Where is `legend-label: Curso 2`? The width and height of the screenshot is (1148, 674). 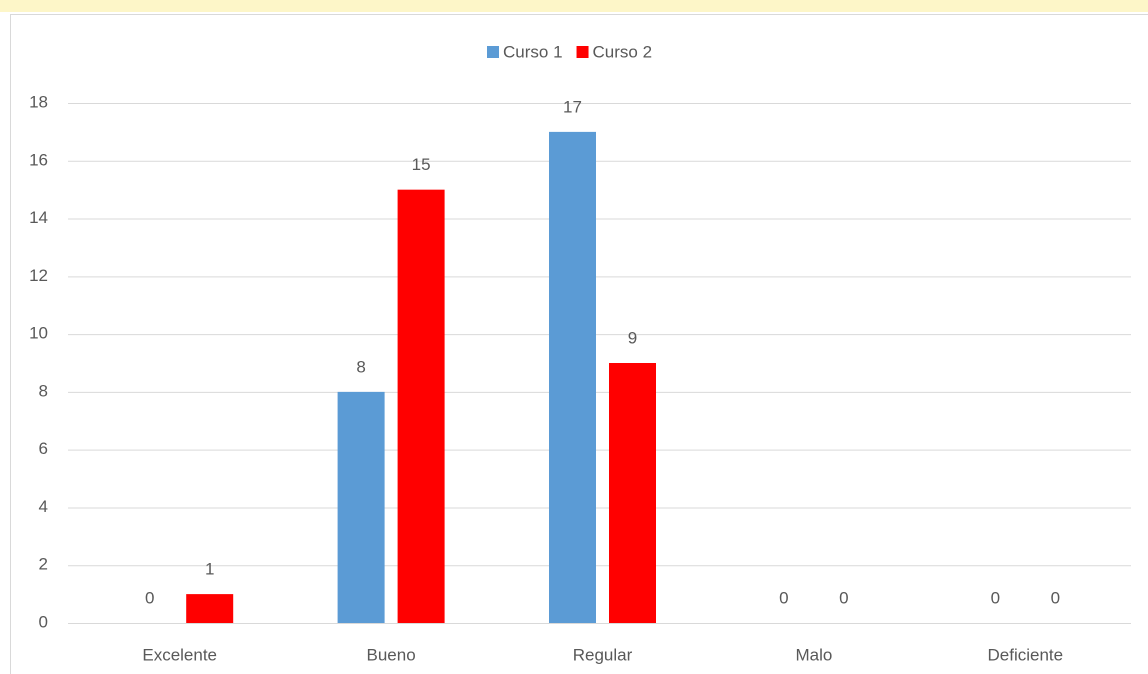 legend-label: Curso 2 is located at coordinates (623, 51).